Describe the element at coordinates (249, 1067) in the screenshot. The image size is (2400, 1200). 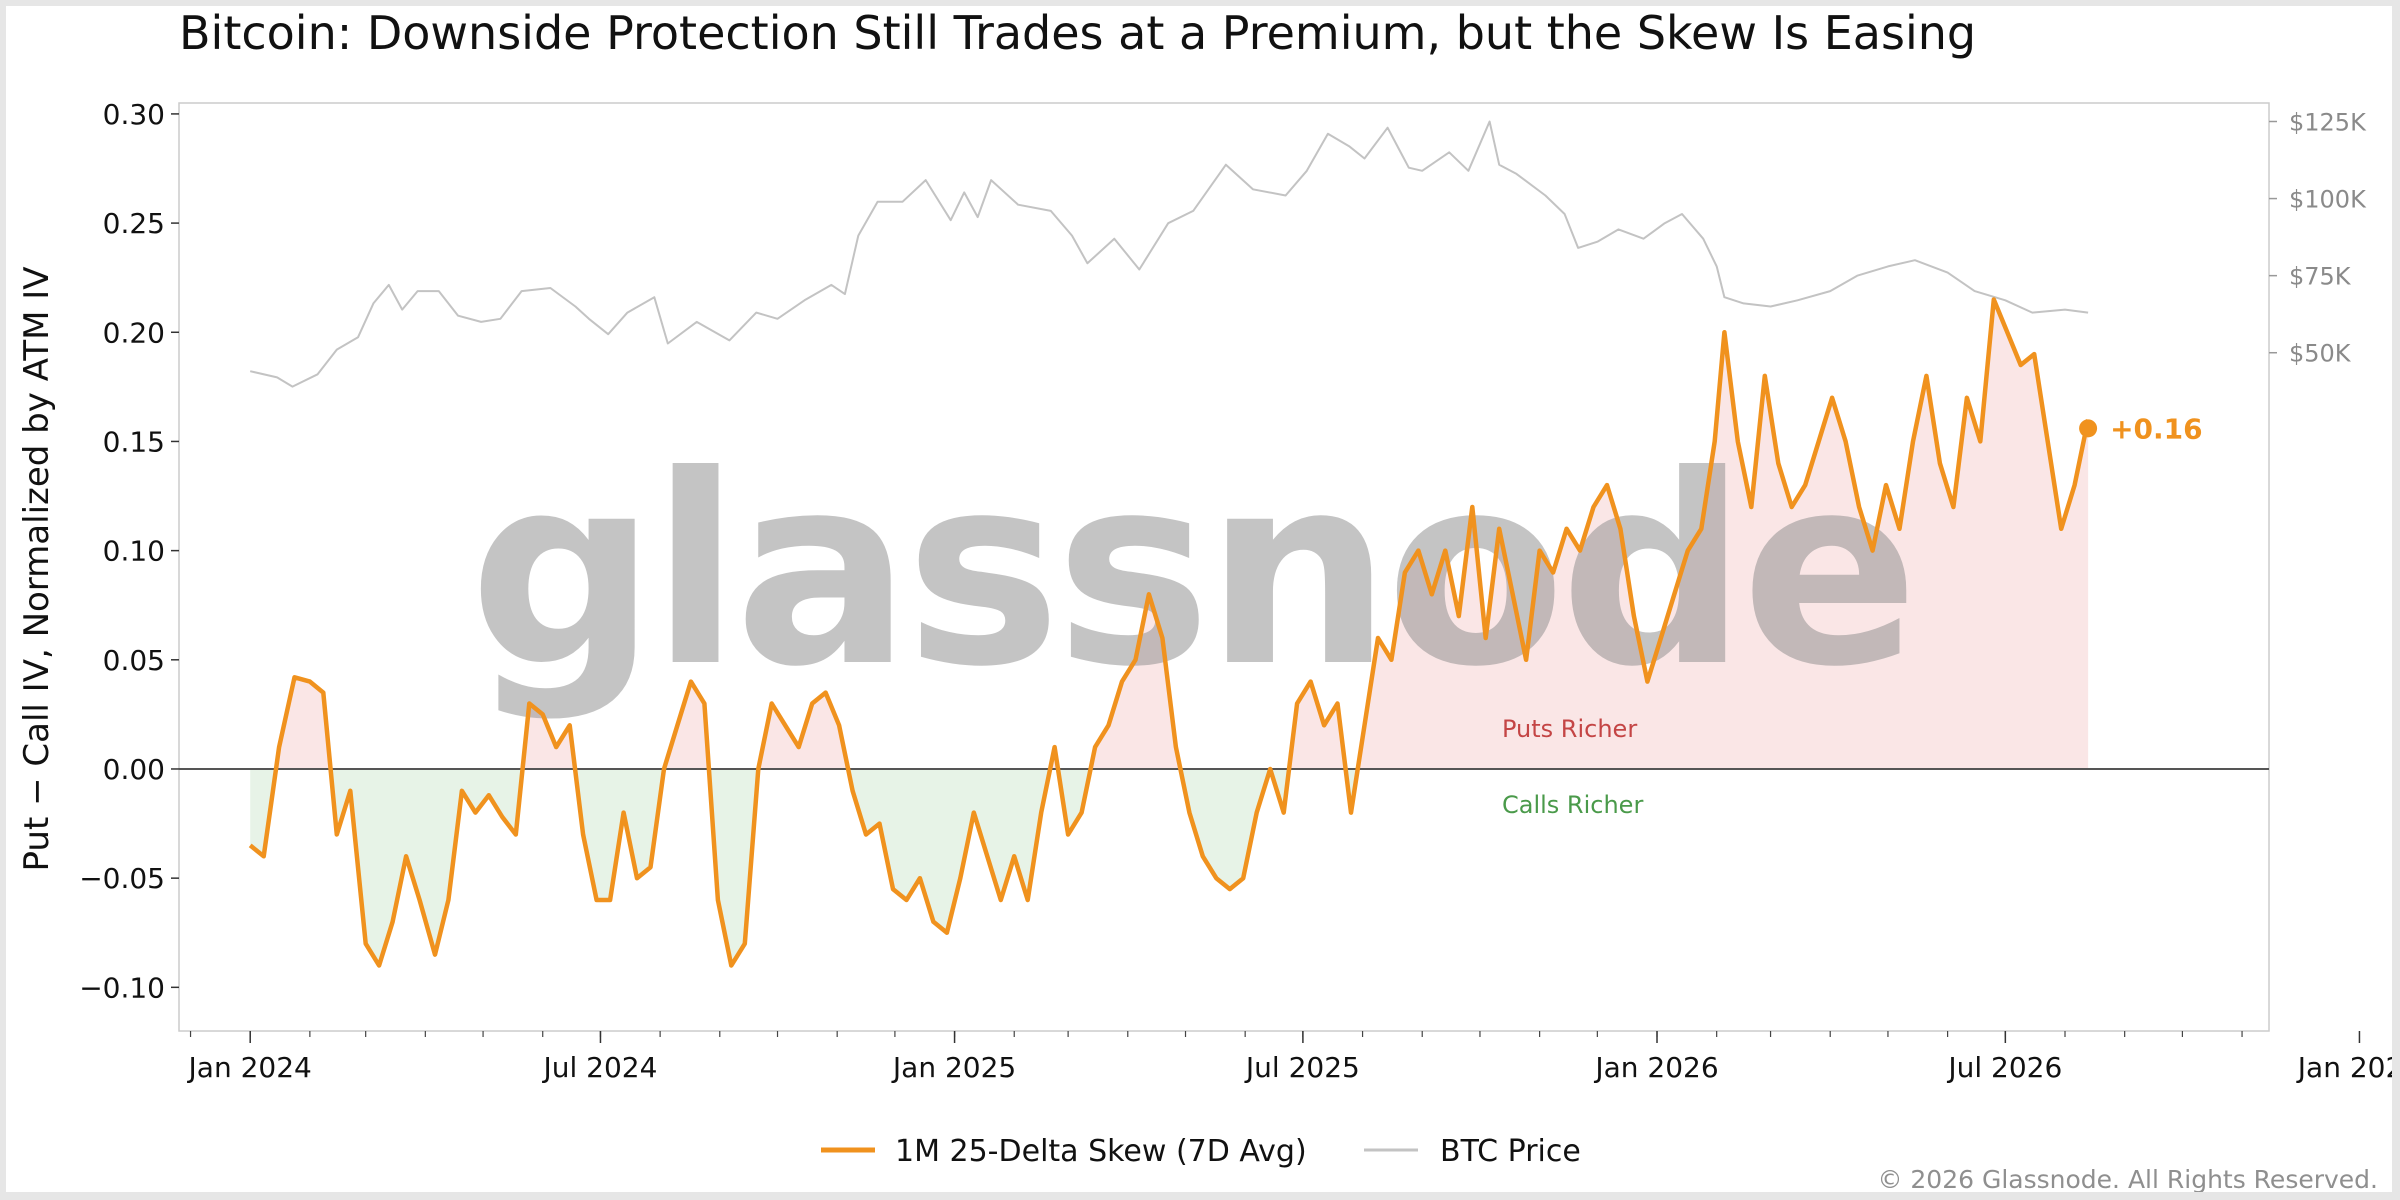
I see `x-tick-label: Jan 2024` at that location.